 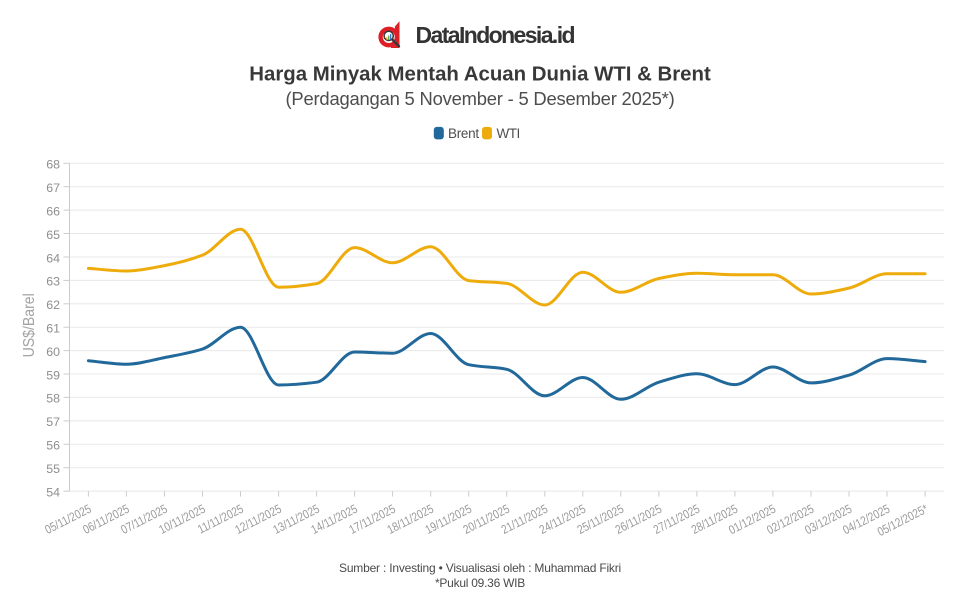 I want to click on svg-text: 61, so click(x=53, y=329).